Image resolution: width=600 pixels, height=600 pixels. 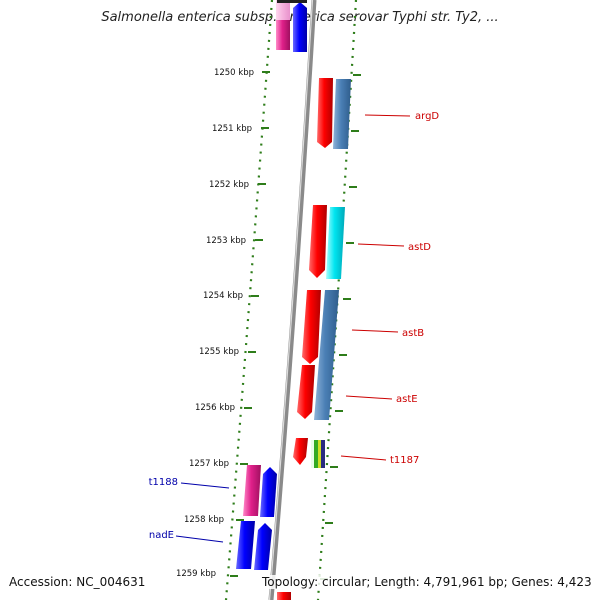 I want to click on accession-value: Accession: NC_004631, so click(x=77, y=582).